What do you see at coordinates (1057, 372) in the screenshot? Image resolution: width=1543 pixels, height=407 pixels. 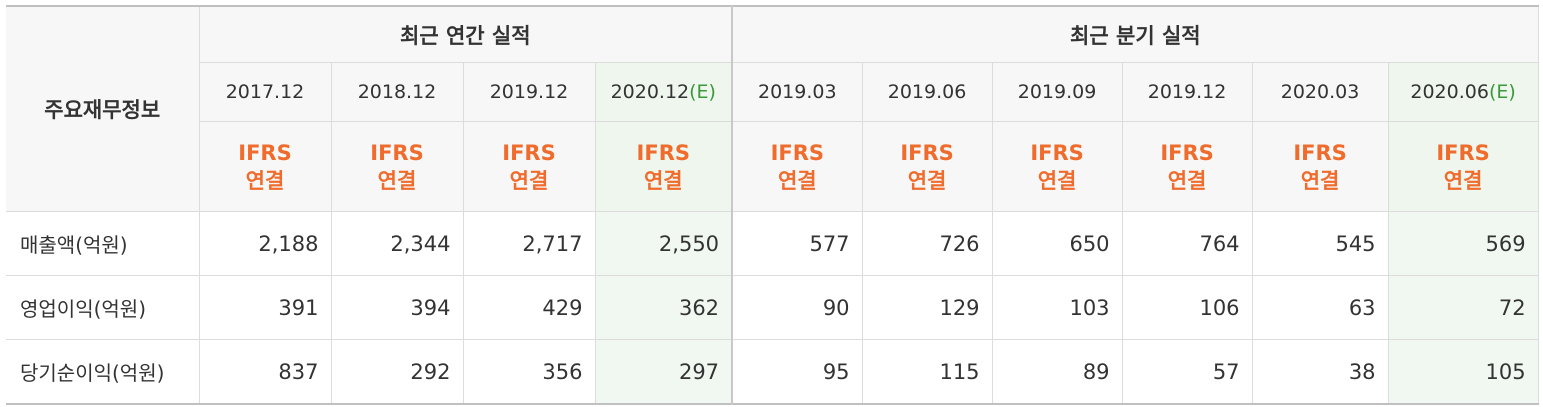 I see `table-cell: 89` at bounding box center [1057, 372].